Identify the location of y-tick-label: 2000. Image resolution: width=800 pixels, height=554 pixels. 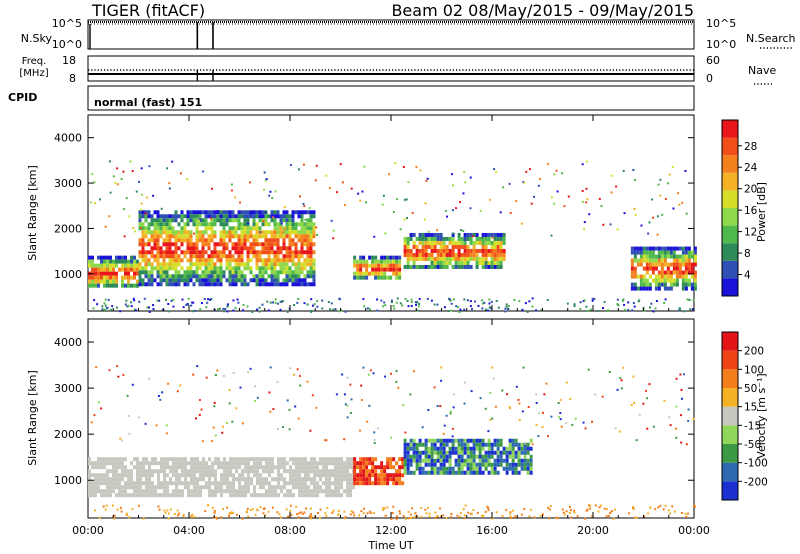
(68, 228).